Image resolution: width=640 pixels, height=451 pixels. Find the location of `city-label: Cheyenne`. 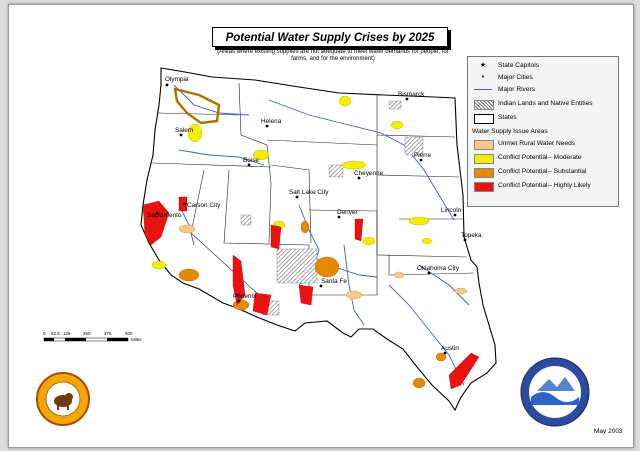

city-label: Cheyenne is located at coordinates (369, 173).